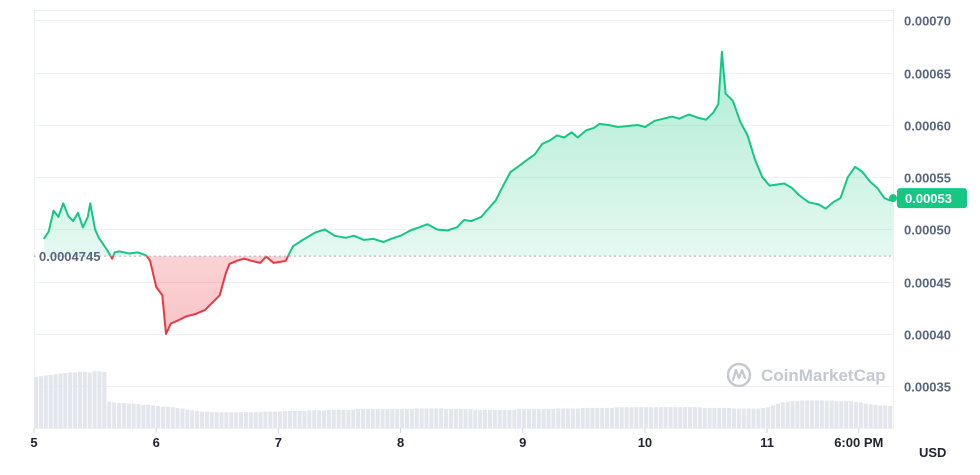 The image size is (980, 475). Describe the element at coordinates (400, 442) in the screenshot. I see `x-tick-label: 8` at that location.